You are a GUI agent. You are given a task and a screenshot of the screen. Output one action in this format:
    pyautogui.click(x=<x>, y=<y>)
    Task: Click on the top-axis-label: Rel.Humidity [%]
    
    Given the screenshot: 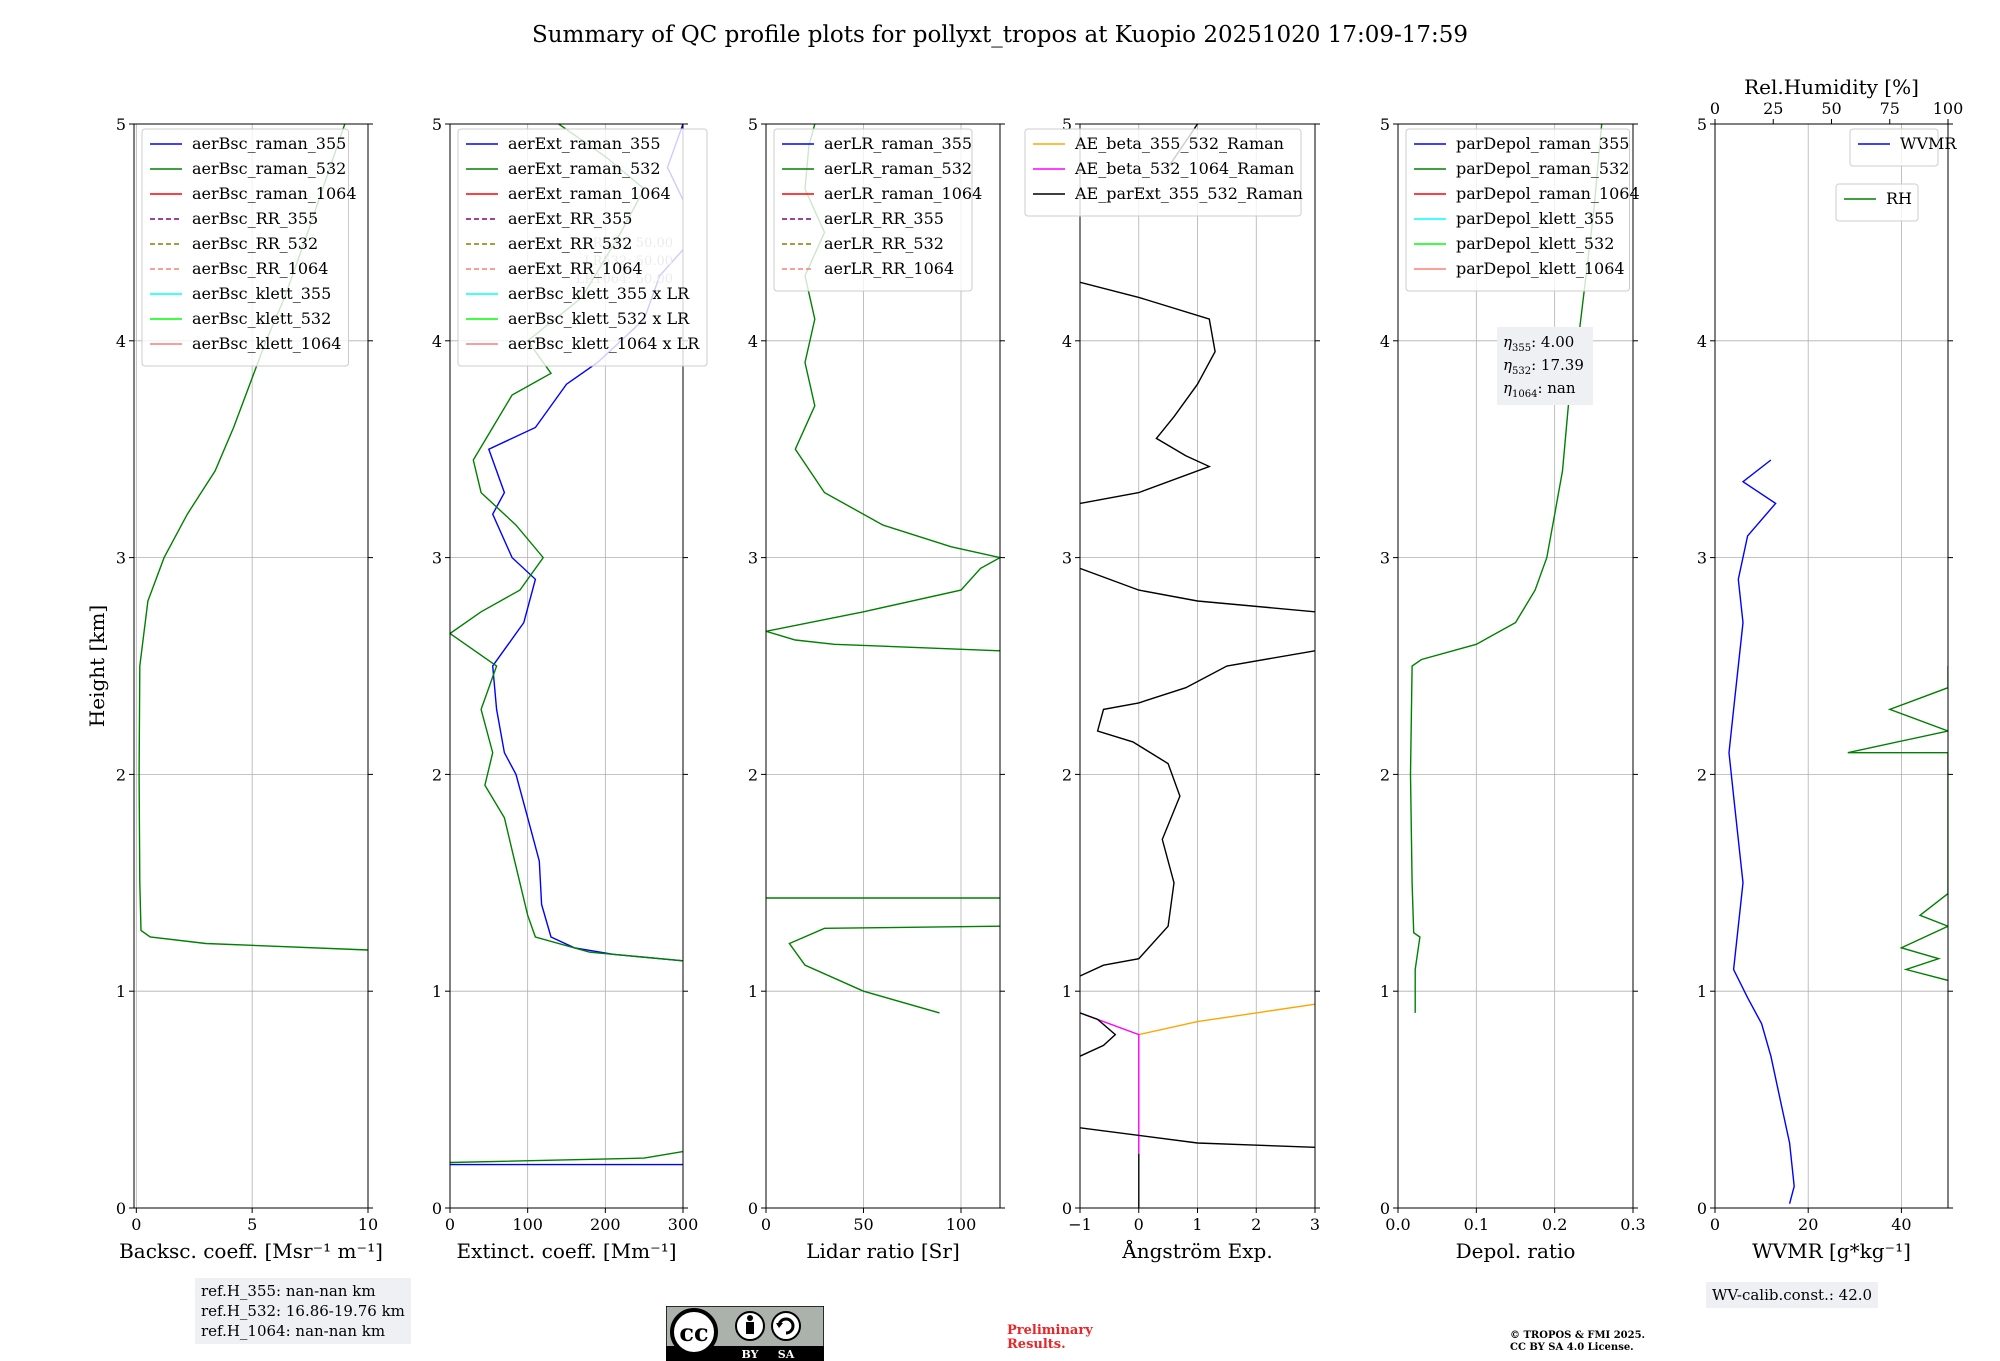 What is the action you would take?
    pyautogui.click(x=1831, y=87)
    